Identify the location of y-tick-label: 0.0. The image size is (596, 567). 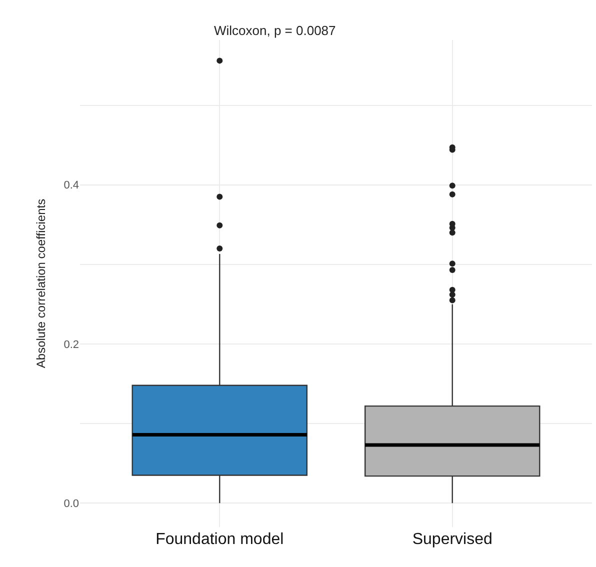
(71, 504).